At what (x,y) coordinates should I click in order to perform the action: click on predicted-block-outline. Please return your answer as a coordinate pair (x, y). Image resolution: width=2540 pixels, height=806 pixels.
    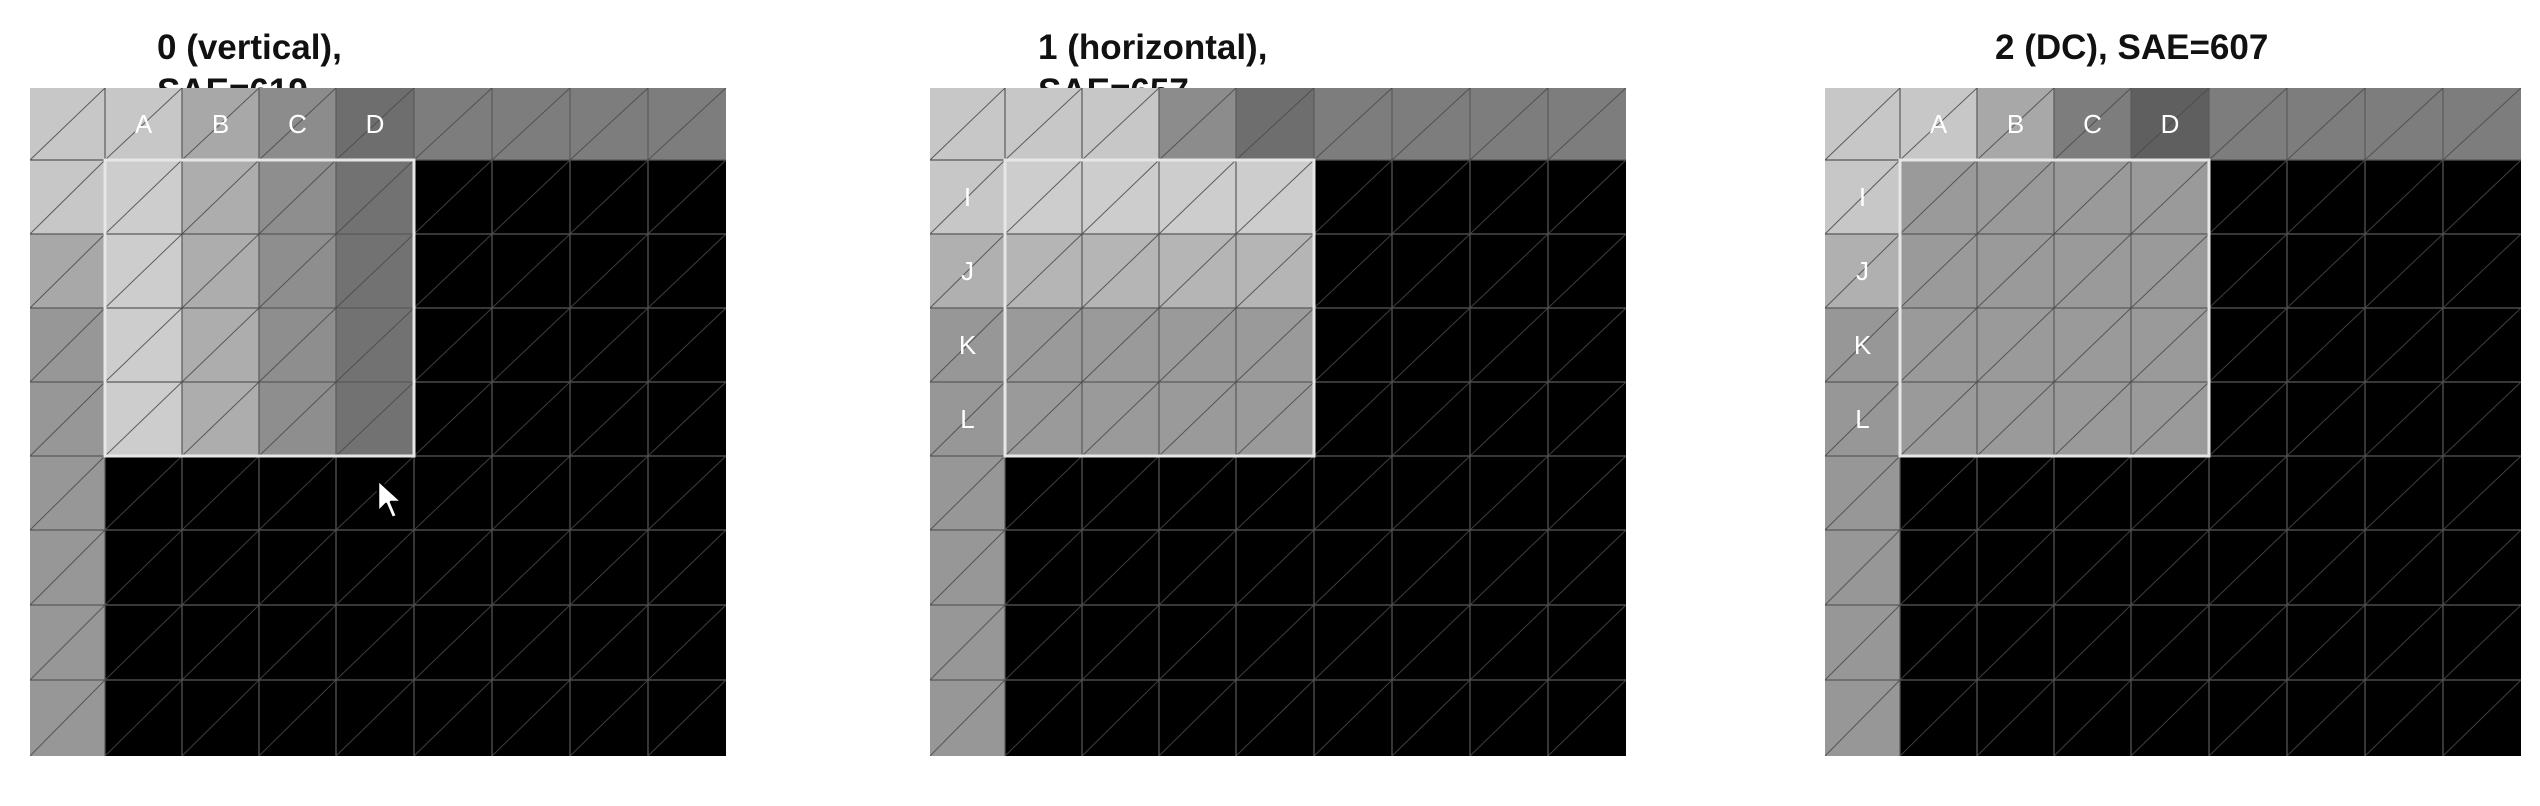
    Looking at the image, I should click on (259, 308).